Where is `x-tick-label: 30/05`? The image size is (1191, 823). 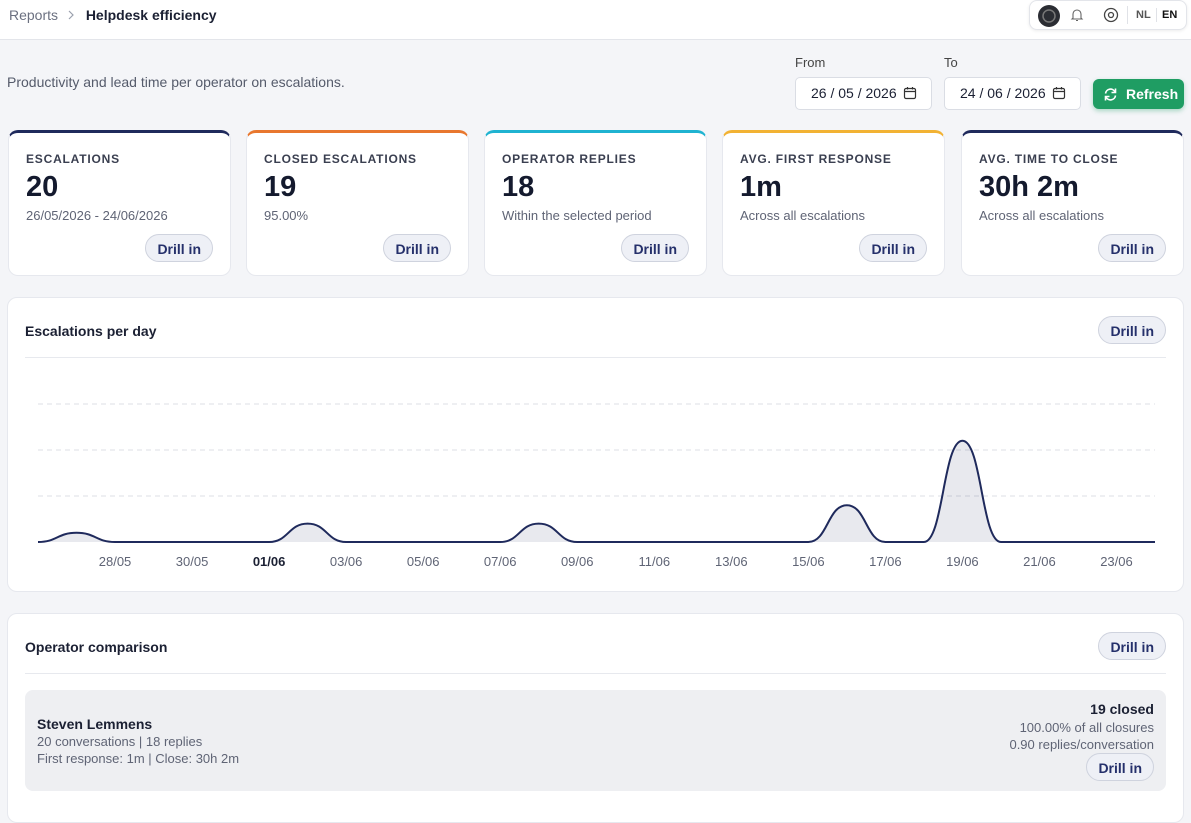 x-tick-label: 30/05 is located at coordinates (192, 561).